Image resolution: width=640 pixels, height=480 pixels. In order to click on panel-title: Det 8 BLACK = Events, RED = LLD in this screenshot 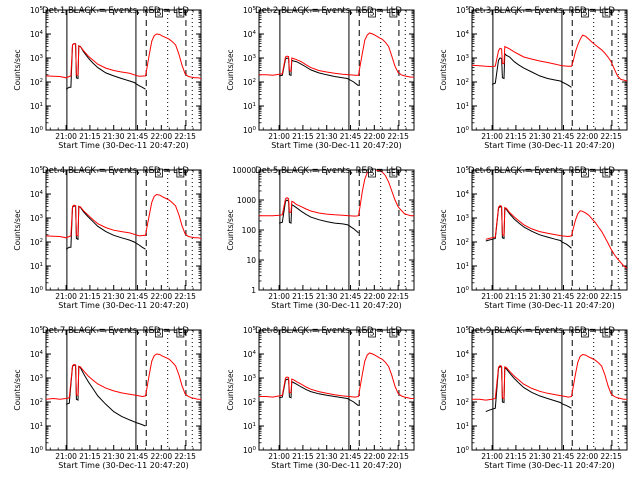, I will do `click(328, 331)`.